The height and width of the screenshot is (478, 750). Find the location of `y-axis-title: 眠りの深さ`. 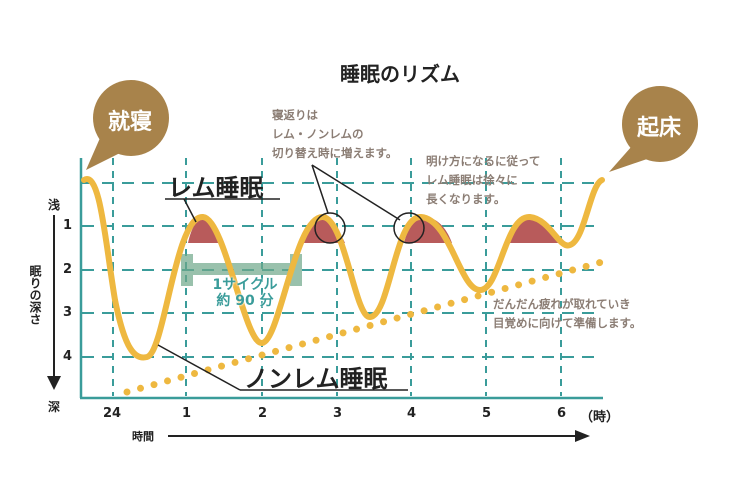

y-axis-title: 眠りの深さ is located at coordinates (35, 295).